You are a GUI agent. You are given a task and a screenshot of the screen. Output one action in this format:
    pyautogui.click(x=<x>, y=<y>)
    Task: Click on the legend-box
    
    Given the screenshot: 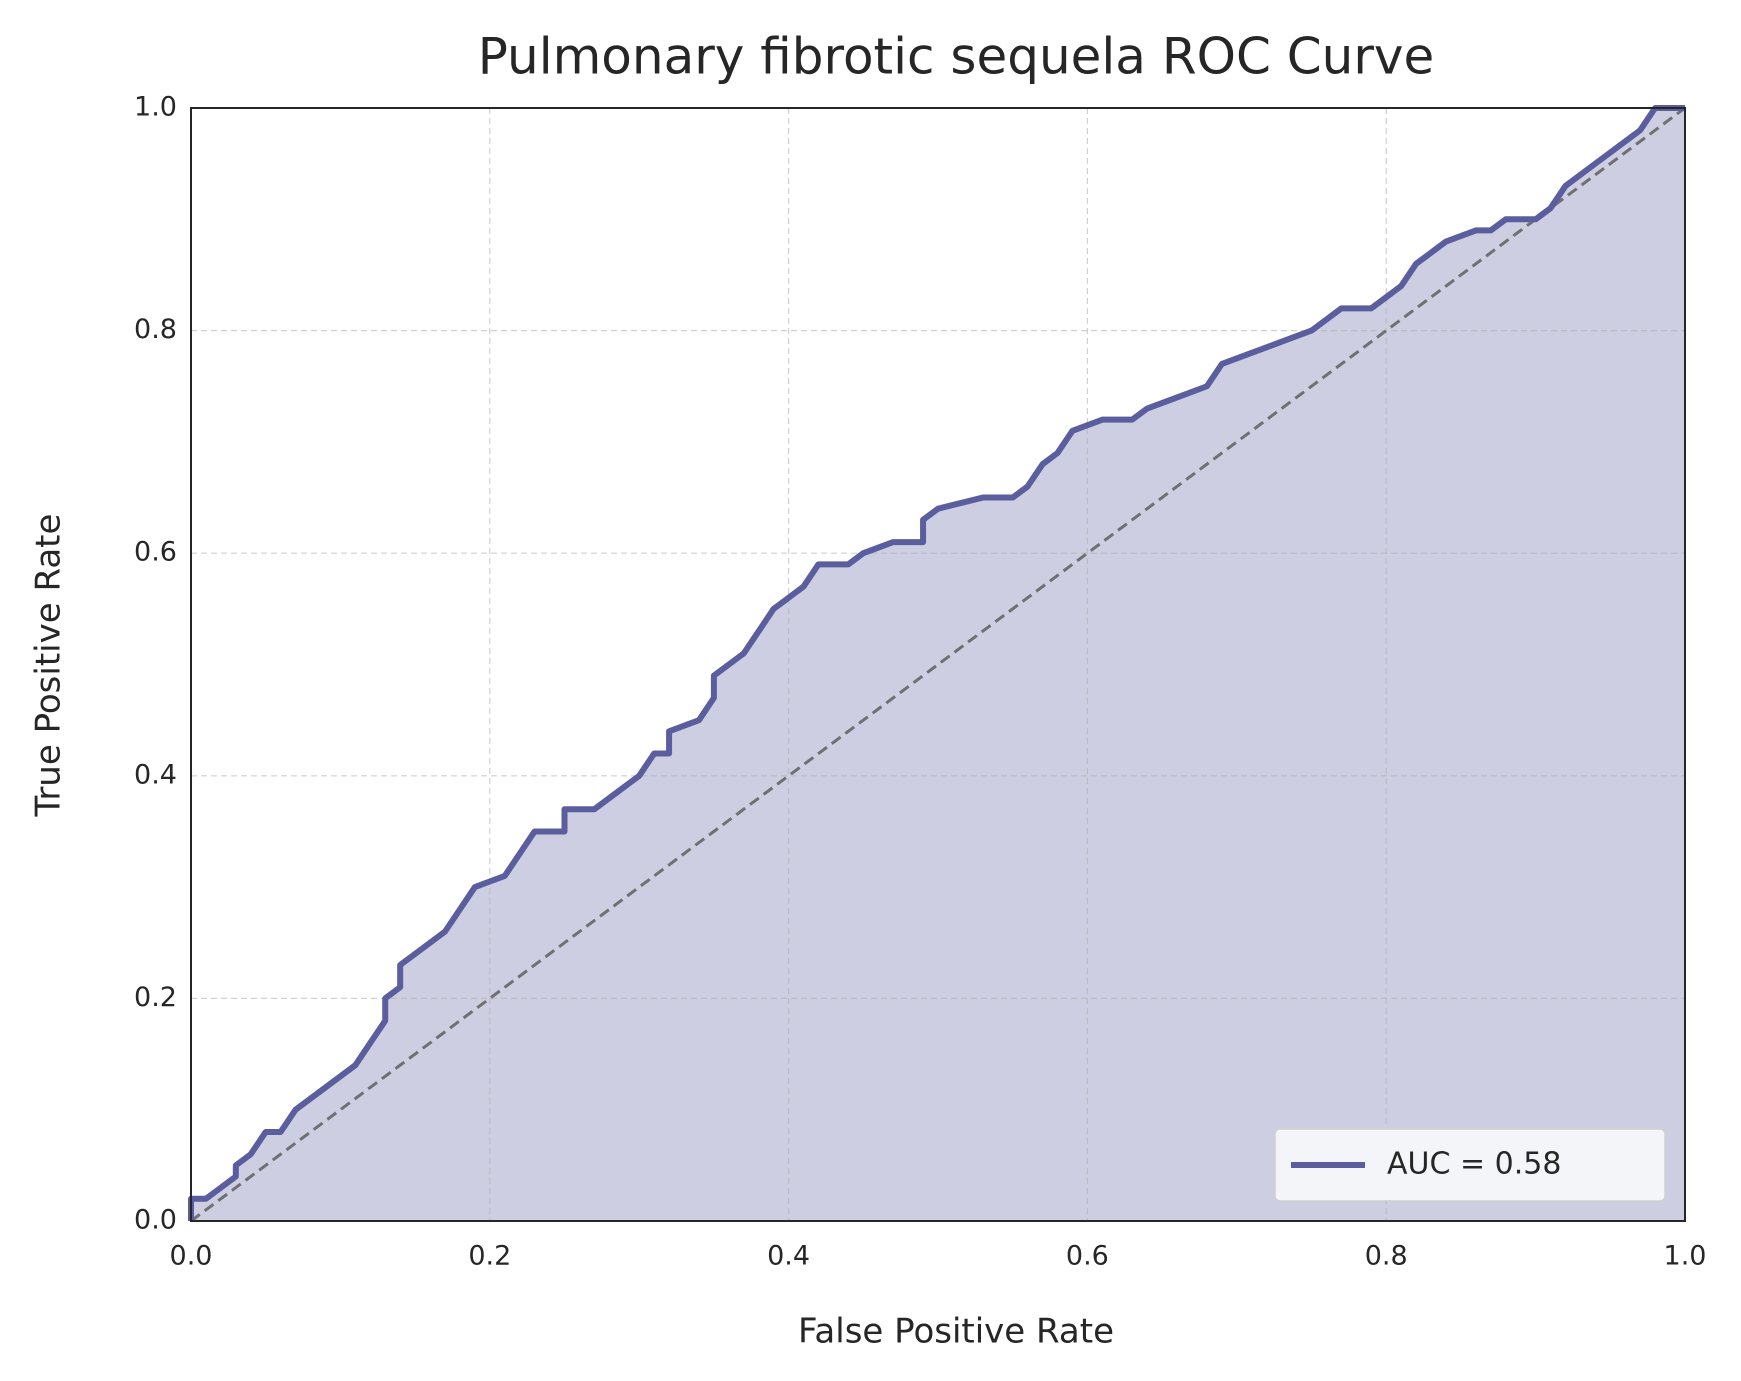 What is the action you would take?
    pyautogui.click(x=1470, y=1165)
    